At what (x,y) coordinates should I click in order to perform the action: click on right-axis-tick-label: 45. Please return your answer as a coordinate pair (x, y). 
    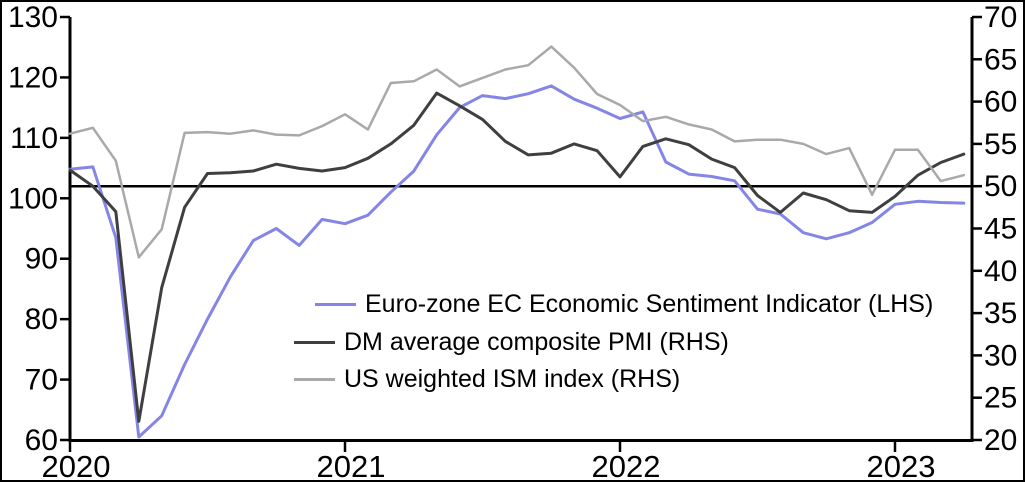
    Looking at the image, I should click on (1000, 229).